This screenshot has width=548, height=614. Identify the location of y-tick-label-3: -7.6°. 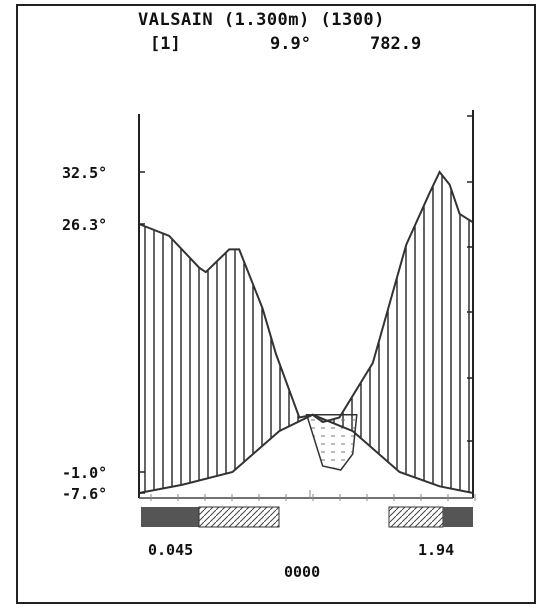
(84, 494).